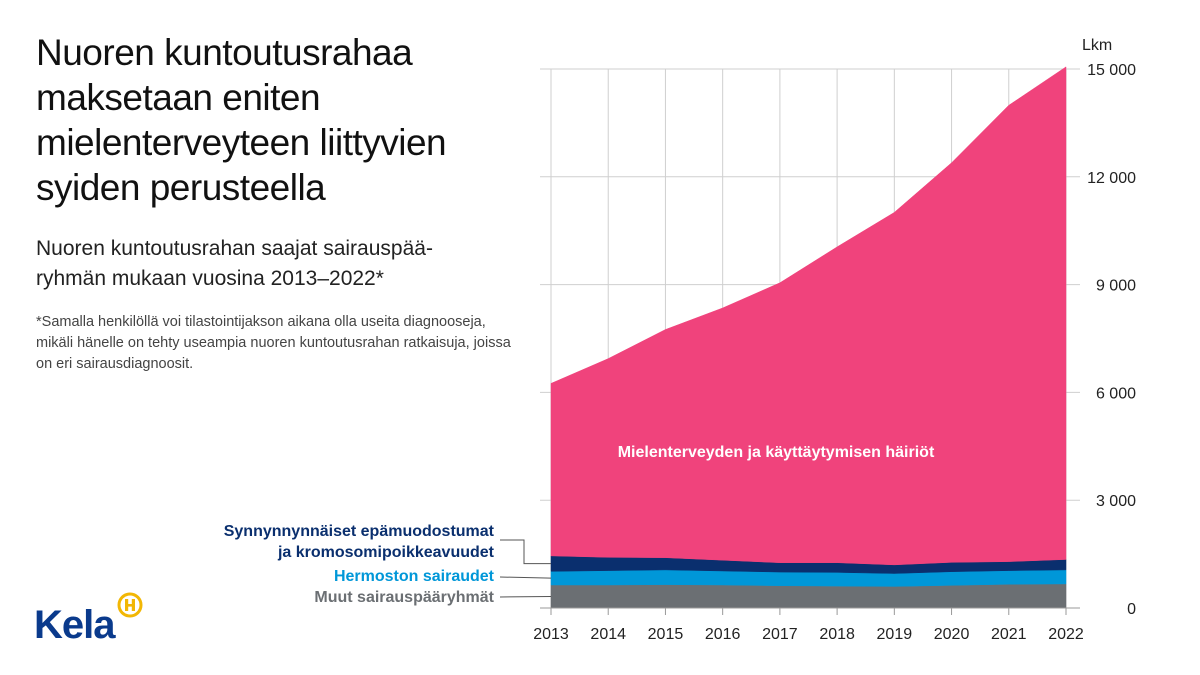  What do you see at coordinates (130, 605) in the screenshot?
I see `kela-emblem-icon` at bounding box center [130, 605].